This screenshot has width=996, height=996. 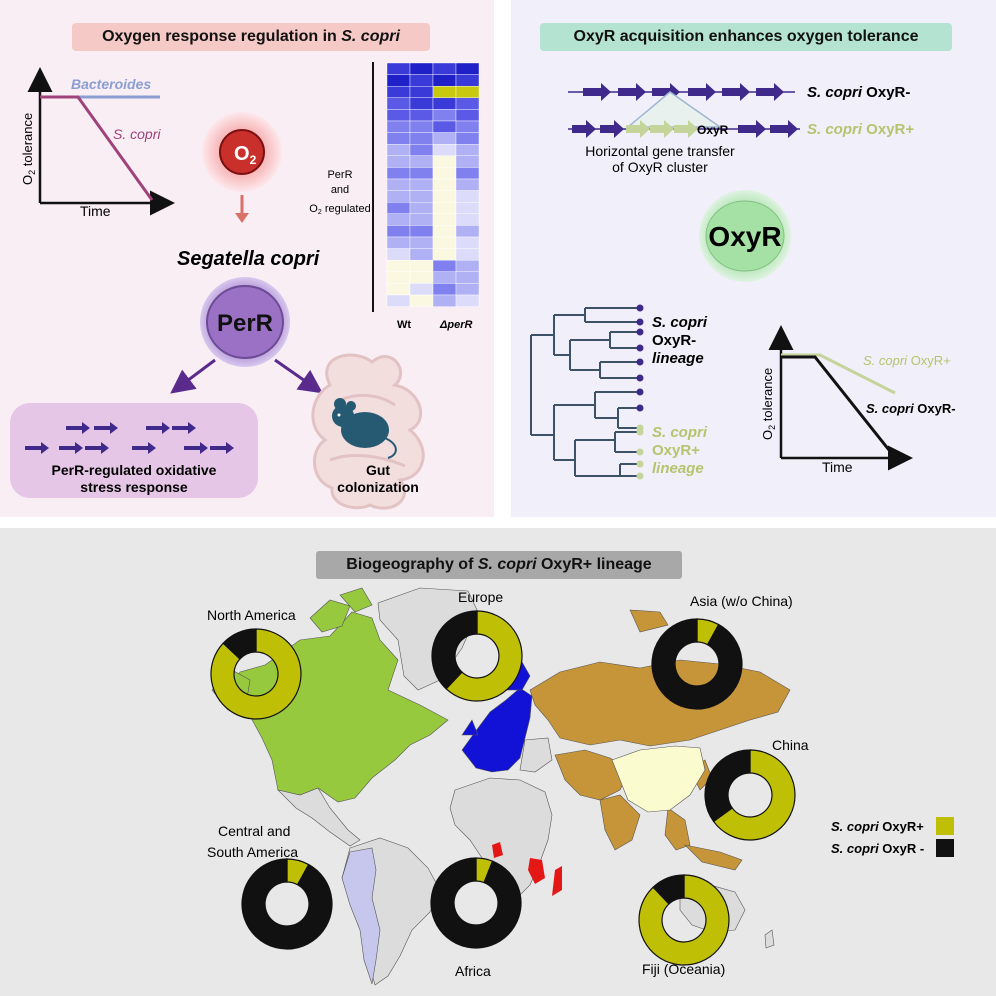 I want to click on central-america, so click(x=319, y=817).